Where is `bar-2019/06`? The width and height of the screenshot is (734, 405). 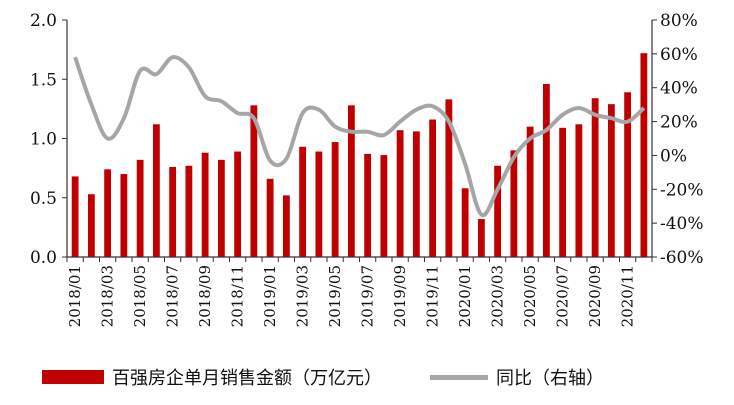
bar-2019/06 is located at coordinates (351, 181).